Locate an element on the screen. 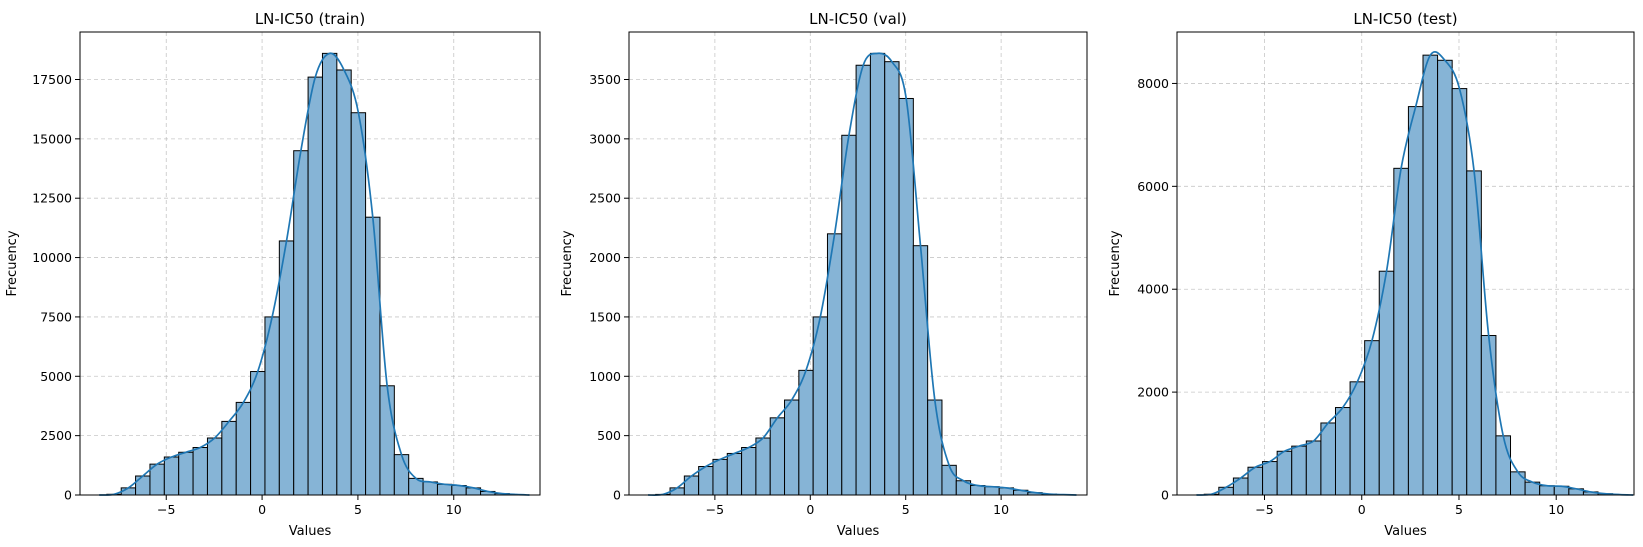 This screenshot has height=547, width=1643. y-tick-label: 10000 is located at coordinates (52, 257).